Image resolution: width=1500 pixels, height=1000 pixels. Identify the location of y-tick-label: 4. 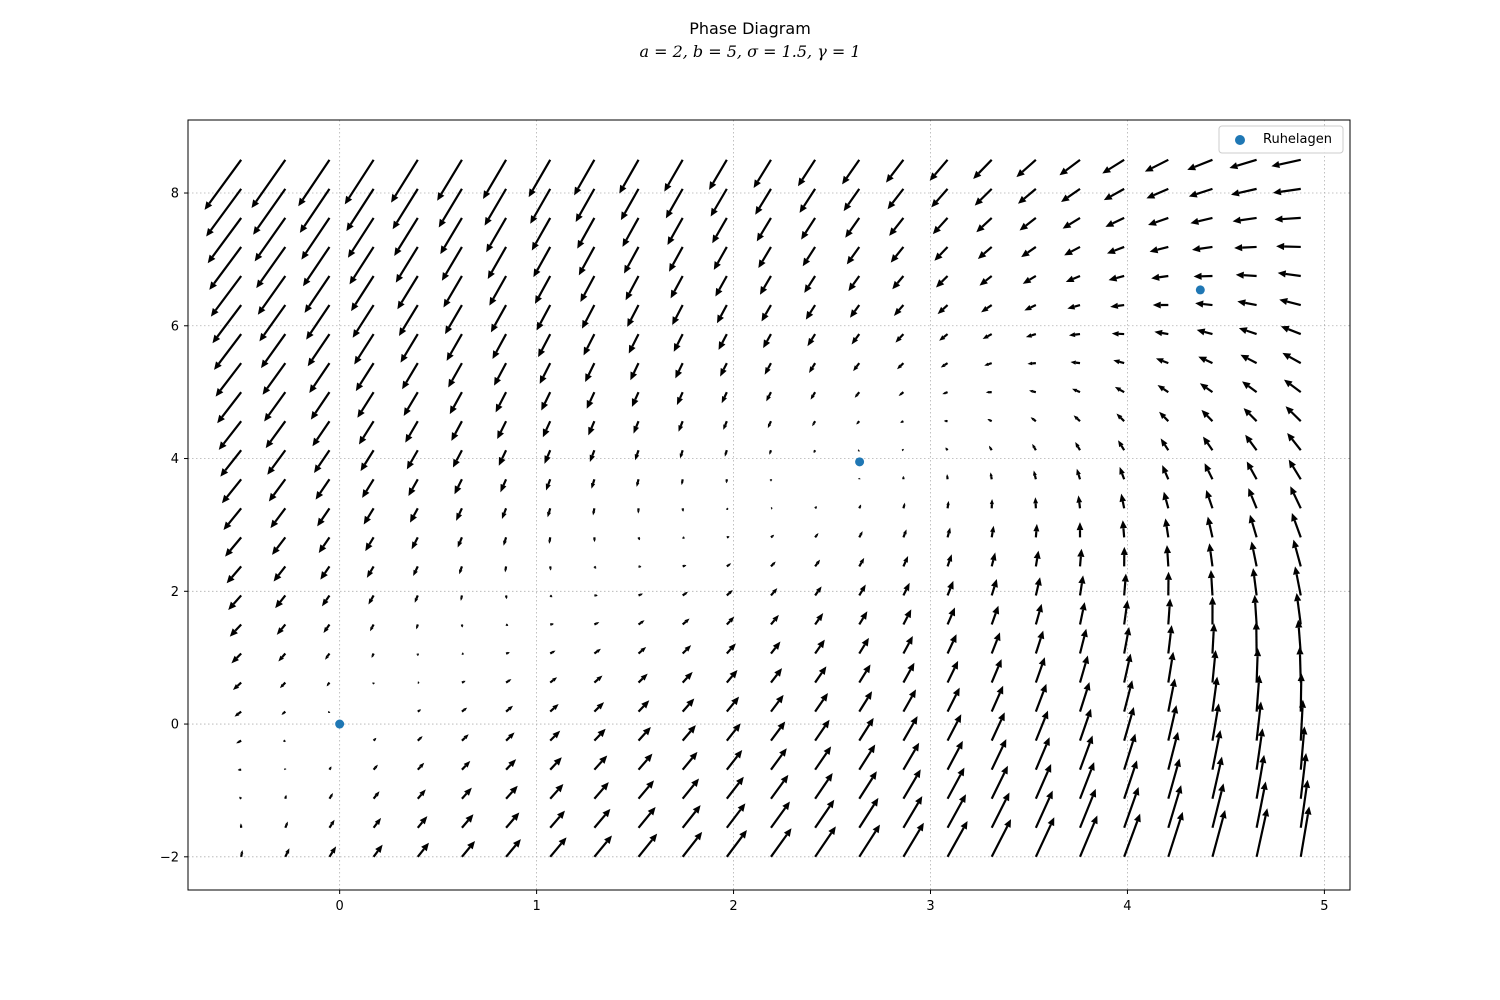
(175, 459).